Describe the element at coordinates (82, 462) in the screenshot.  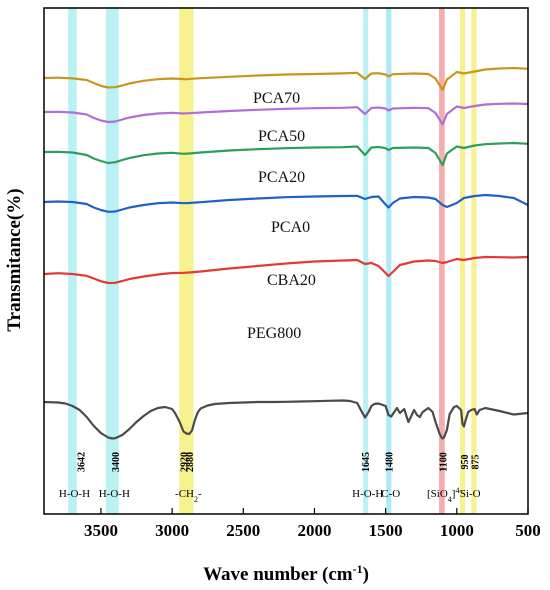
I see `peak-label: 3642` at that location.